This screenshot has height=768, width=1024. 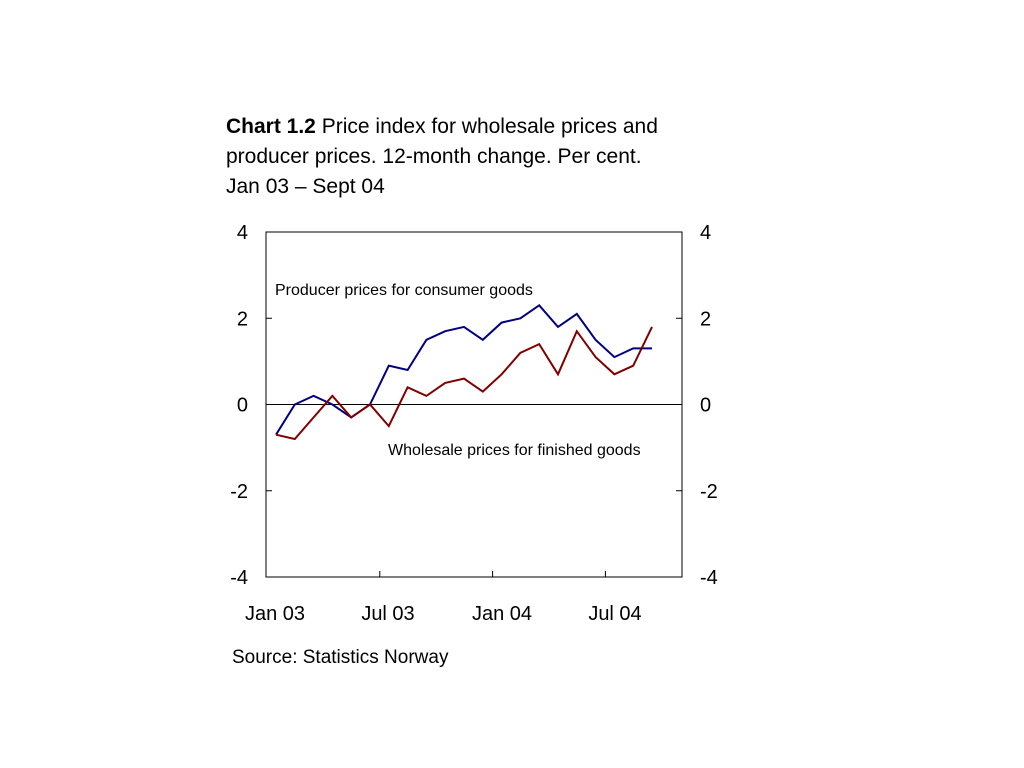 I want to click on y-tick-label-left: 4, so click(x=242, y=233).